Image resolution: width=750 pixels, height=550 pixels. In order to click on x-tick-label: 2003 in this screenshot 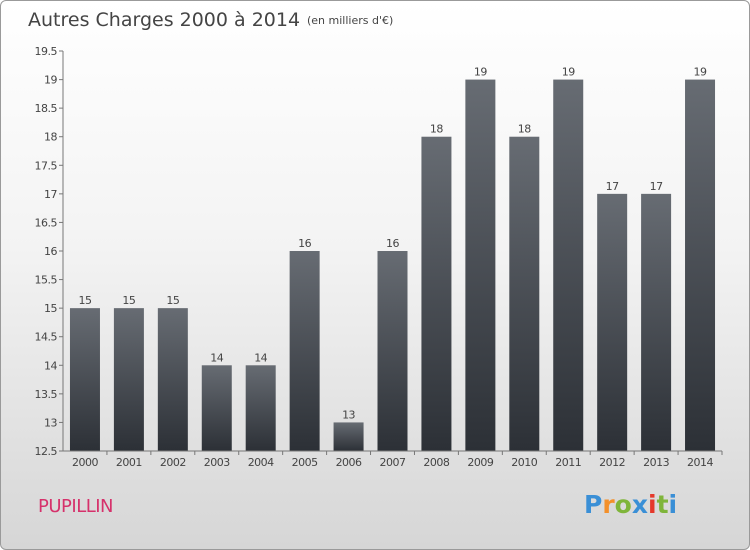, I will do `click(217, 462)`.